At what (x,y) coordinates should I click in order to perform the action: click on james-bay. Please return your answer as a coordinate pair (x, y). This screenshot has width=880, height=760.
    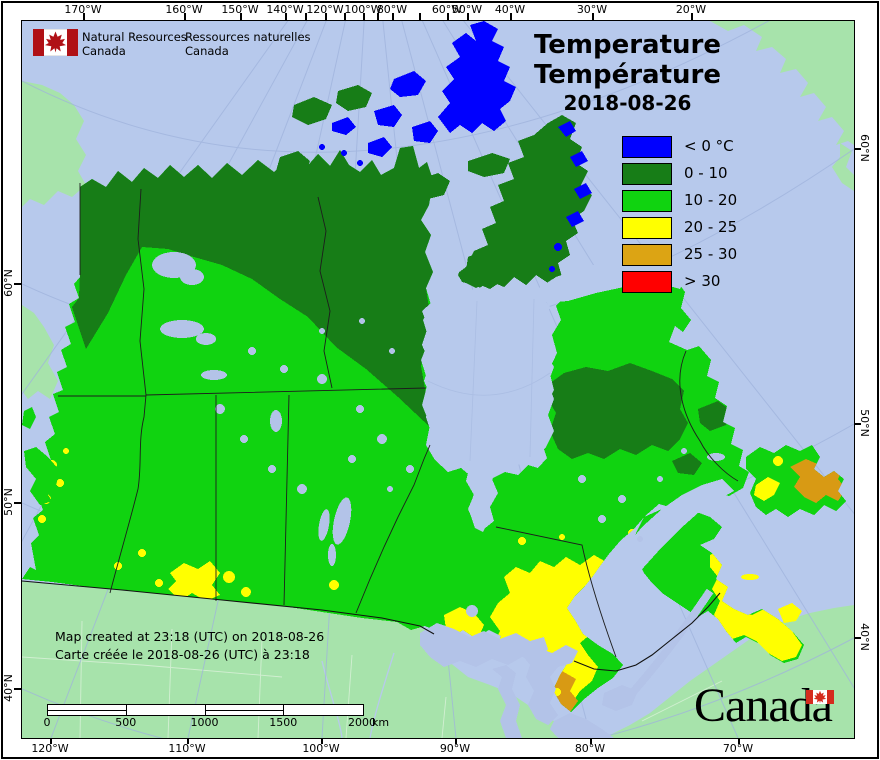
    Looking at the image, I should click on (482, 494).